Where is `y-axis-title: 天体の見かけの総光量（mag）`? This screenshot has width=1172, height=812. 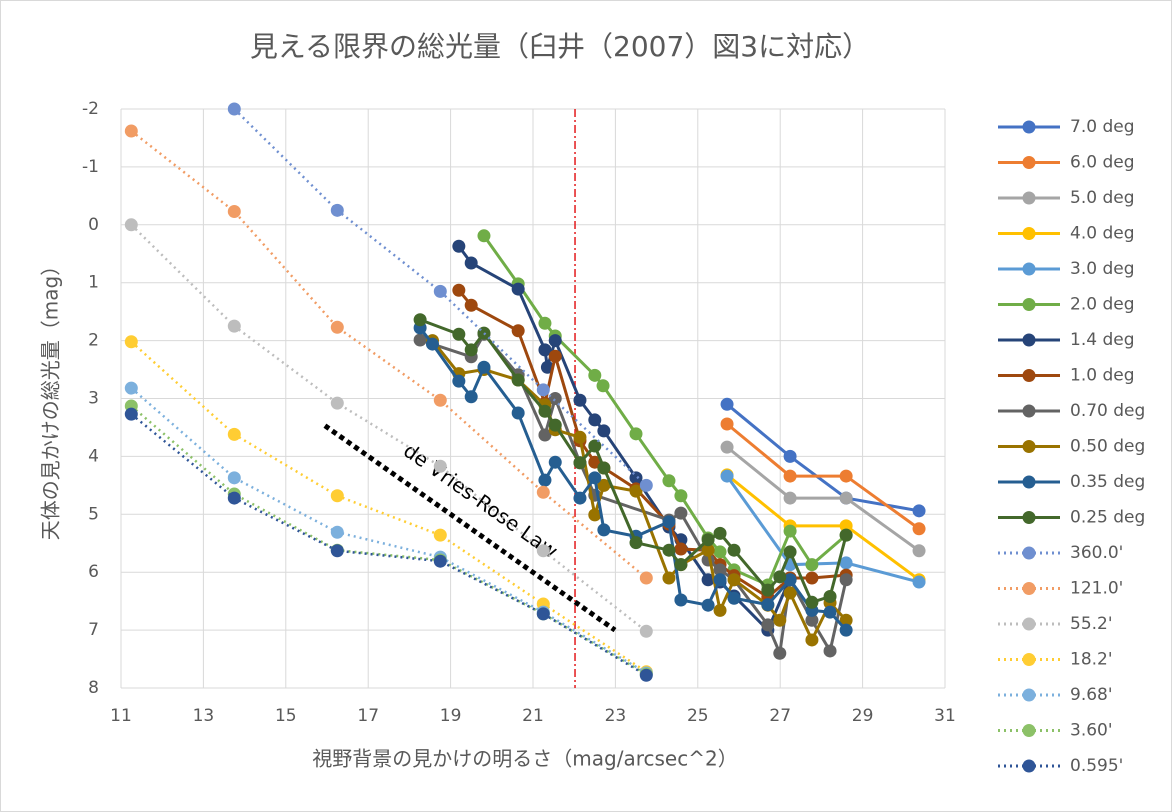
y-axis-title: 天体の見かけの総光量（mag） is located at coordinates (51, 398).